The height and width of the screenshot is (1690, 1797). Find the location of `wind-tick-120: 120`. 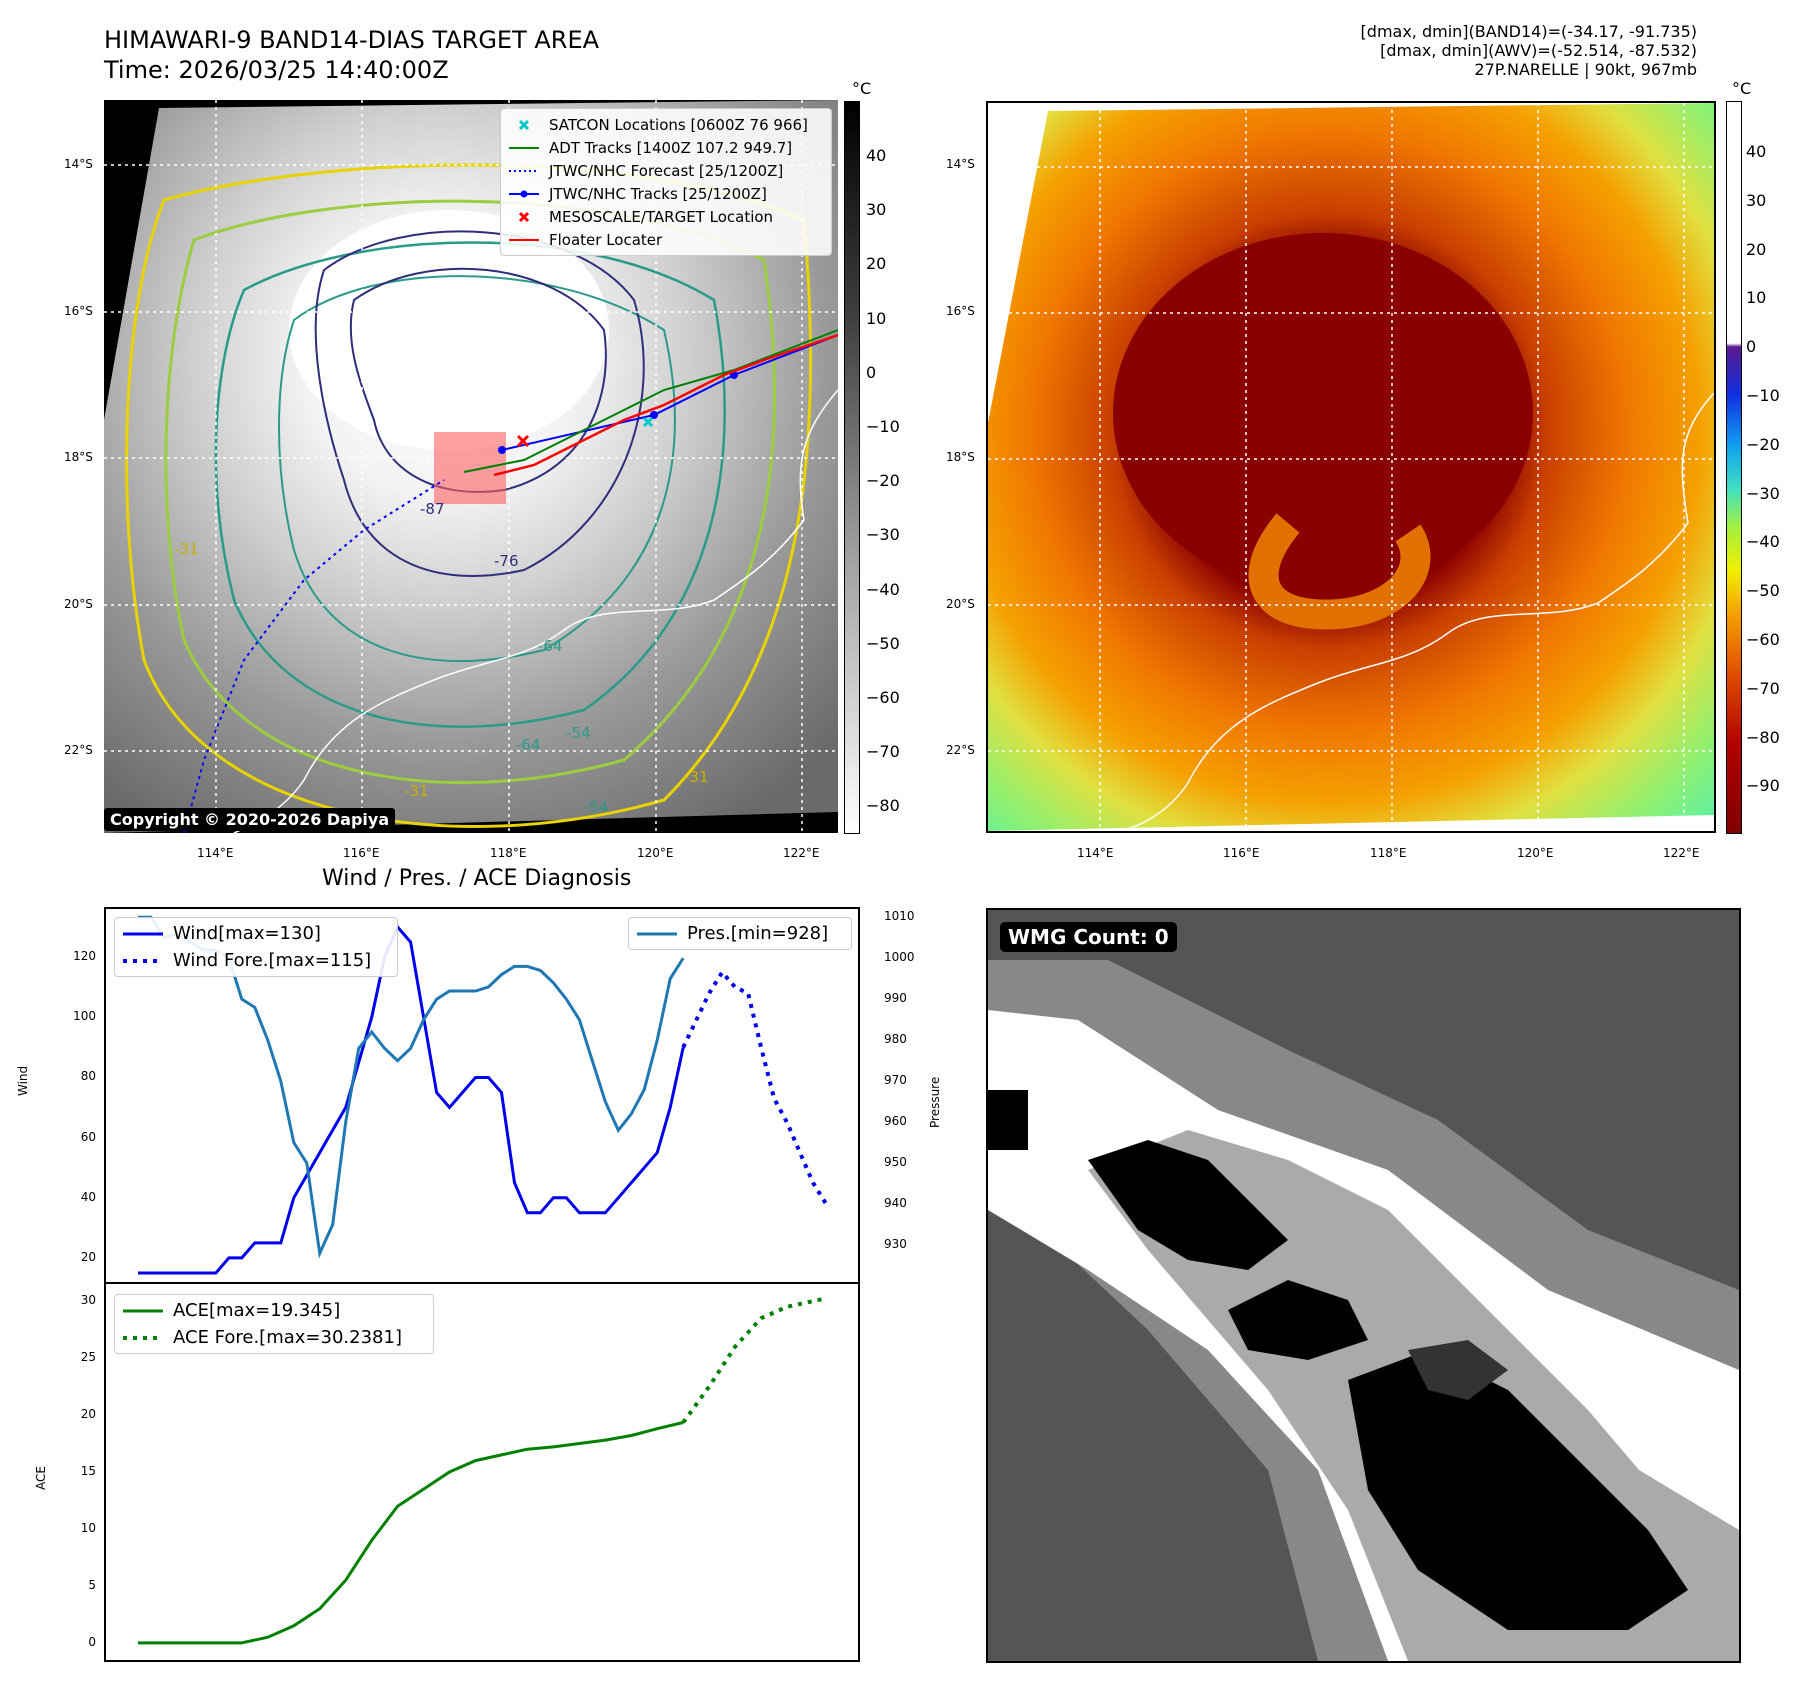

wind-tick-120: 120 is located at coordinates (84, 956).